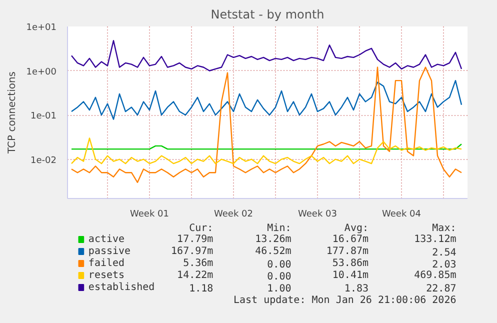 The width and height of the screenshot is (497, 323). I want to click on text: 46.52m, so click(273, 251).